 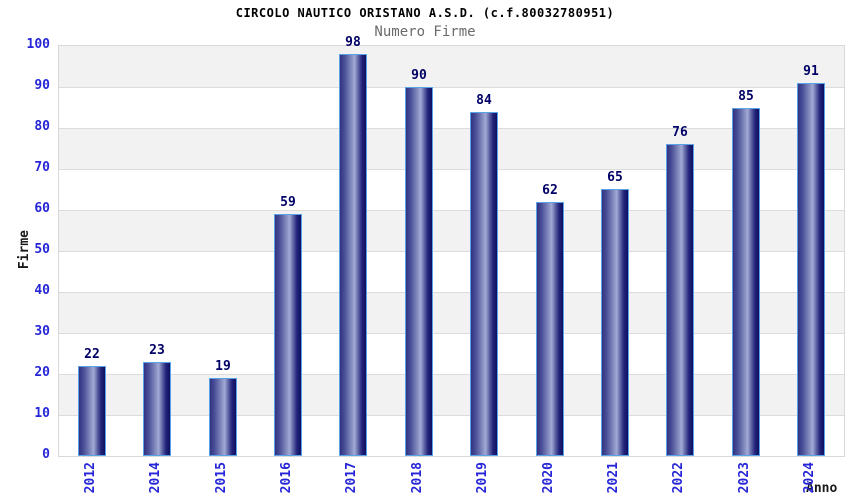 What do you see at coordinates (613, 478) in the screenshot?
I see `x-tick-label: 2021` at bounding box center [613, 478].